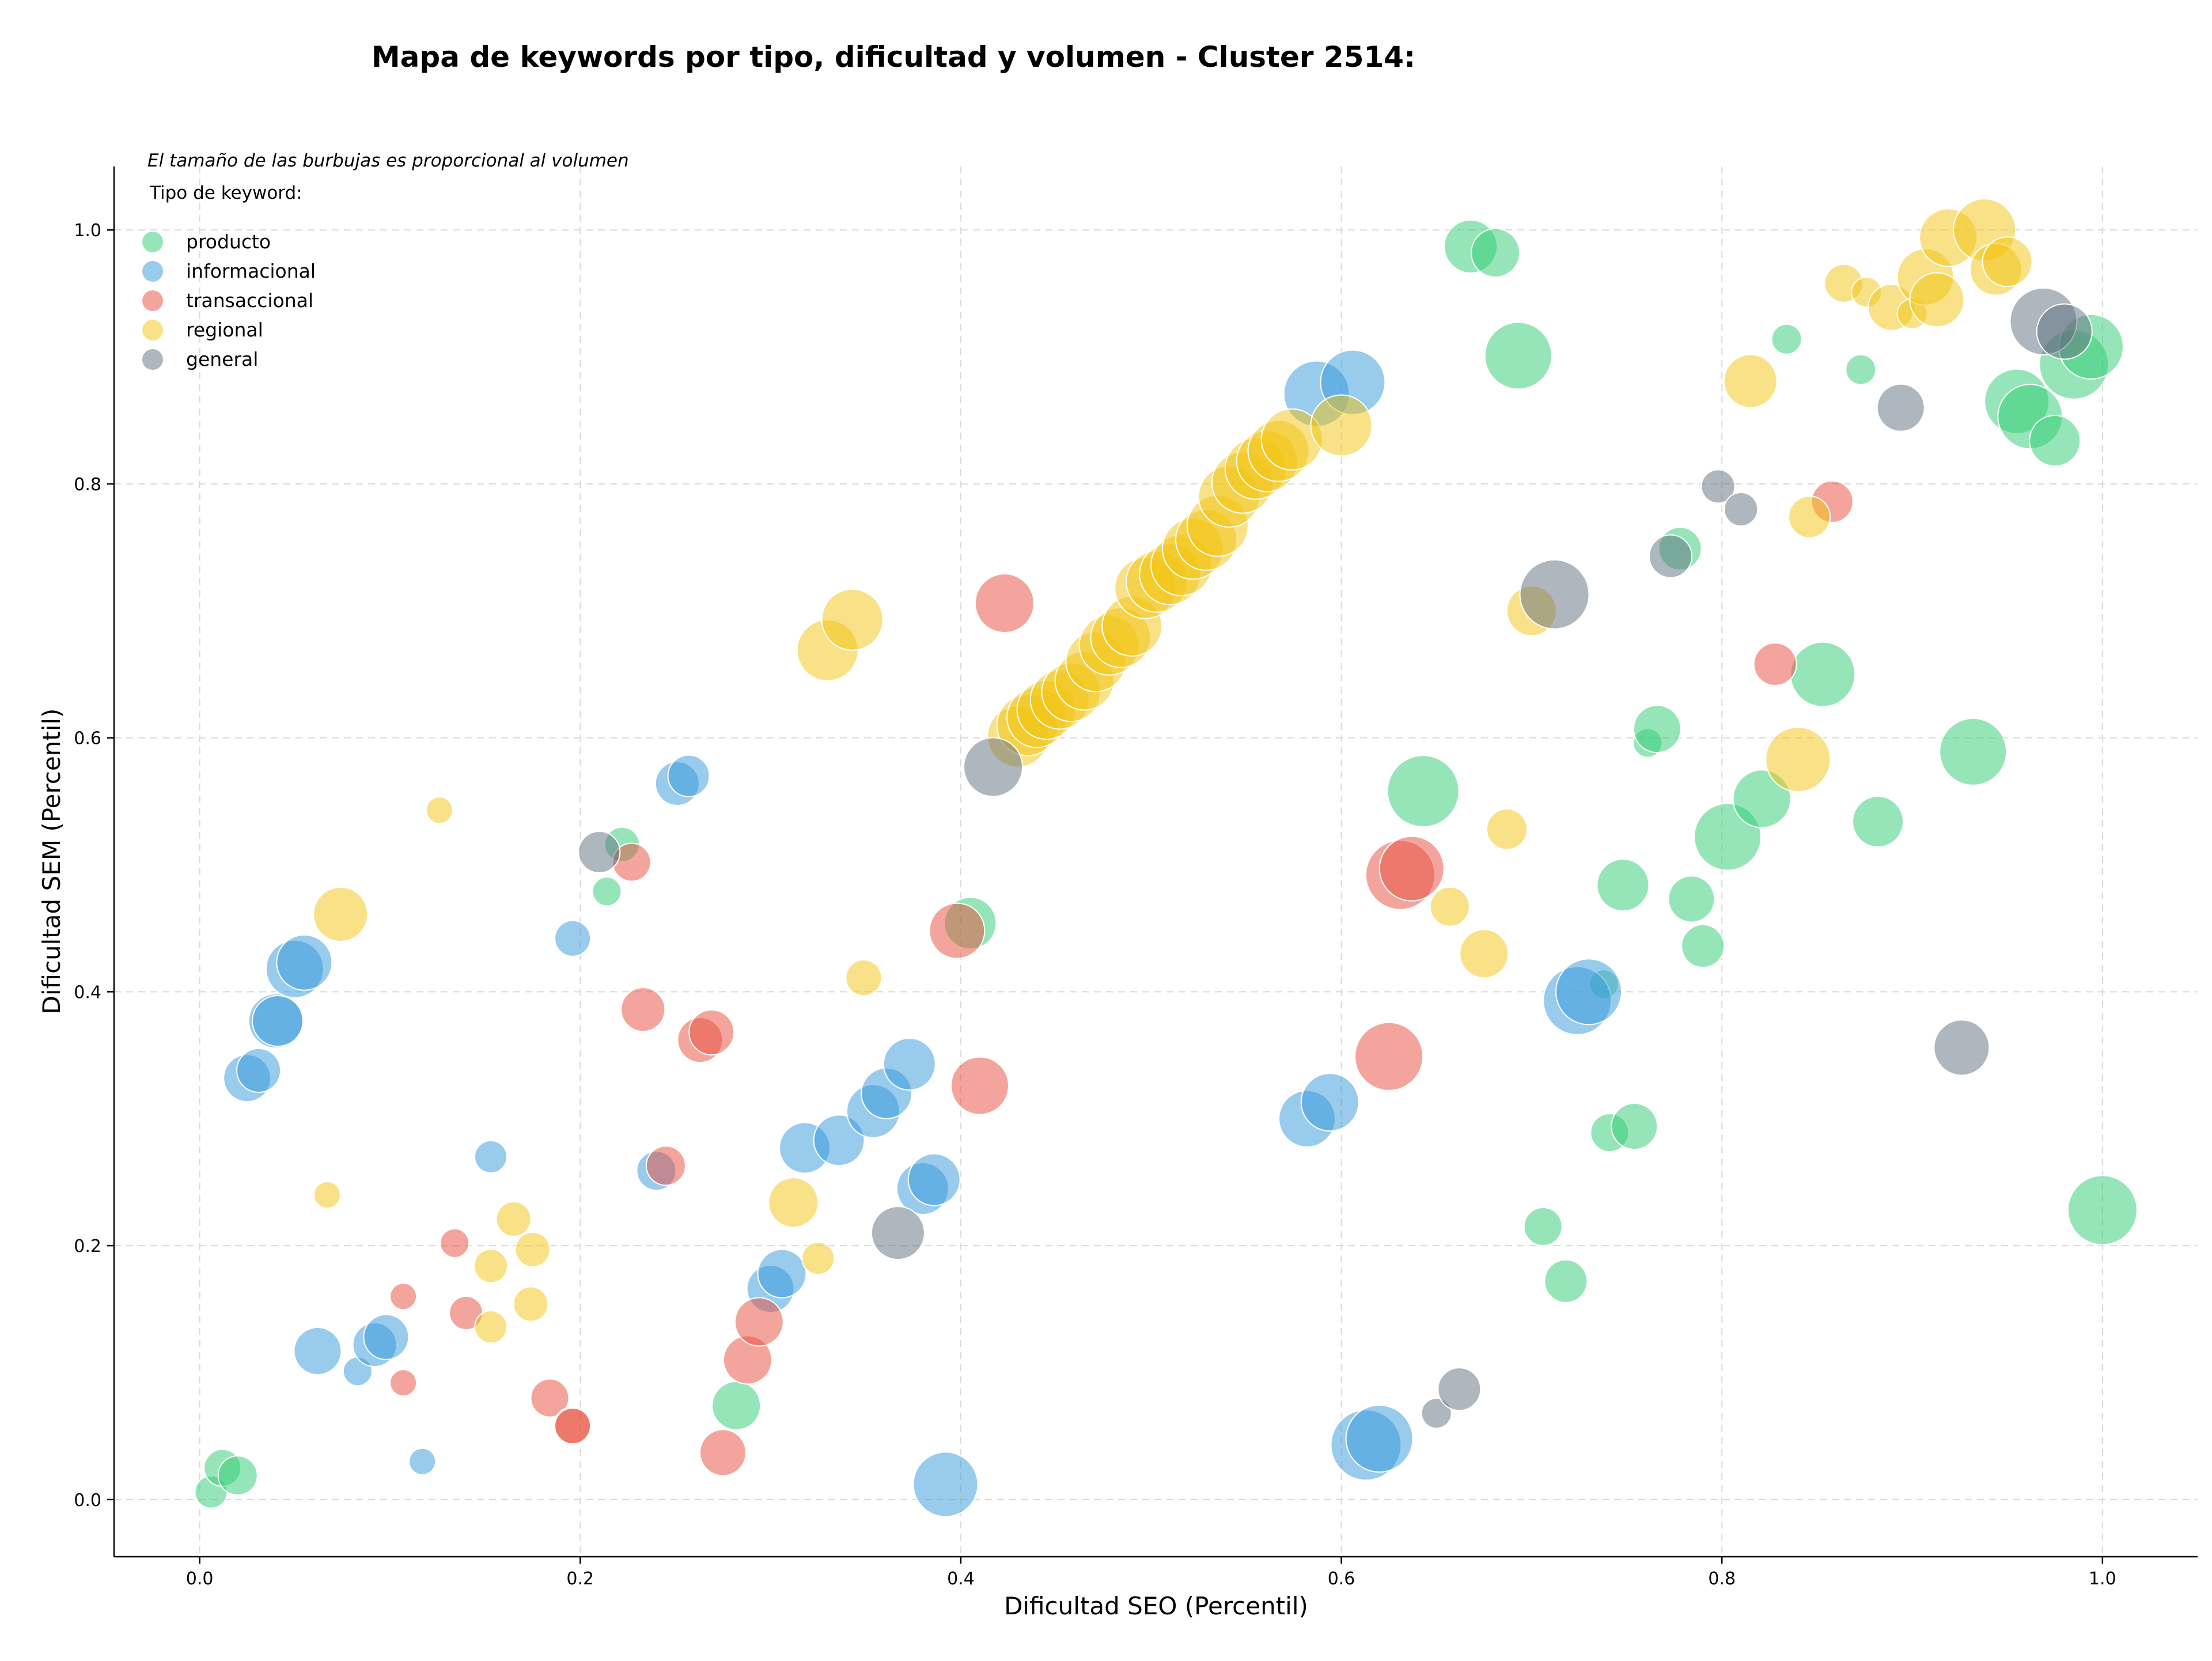 This screenshot has width=2212, height=1661. What do you see at coordinates (580, 1579) in the screenshot?
I see `x-tick-label: 0.2` at bounding box center [580, 1579].